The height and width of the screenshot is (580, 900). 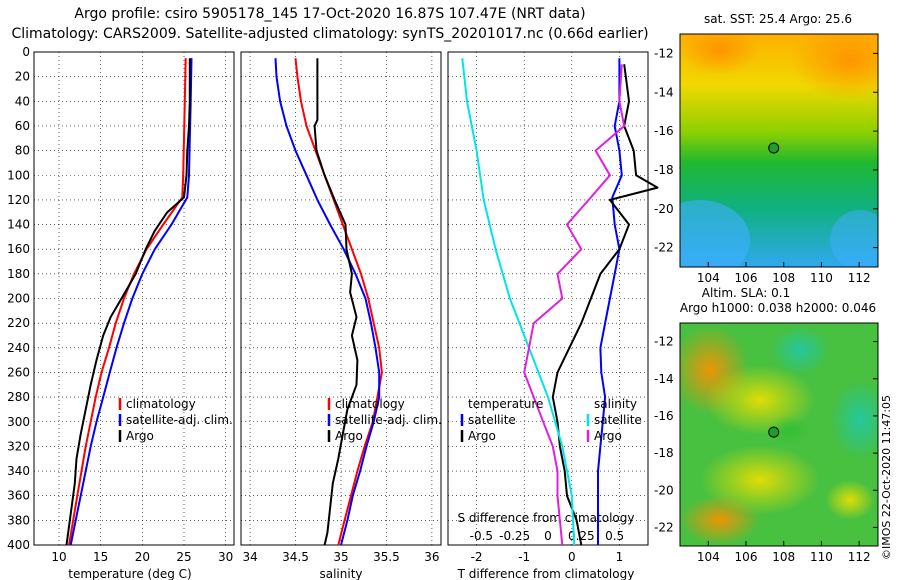 What do you see at coordinates (572, 557) in the screenshot?
I see `x-tick-label: 0` at bounding box center [572, 557].